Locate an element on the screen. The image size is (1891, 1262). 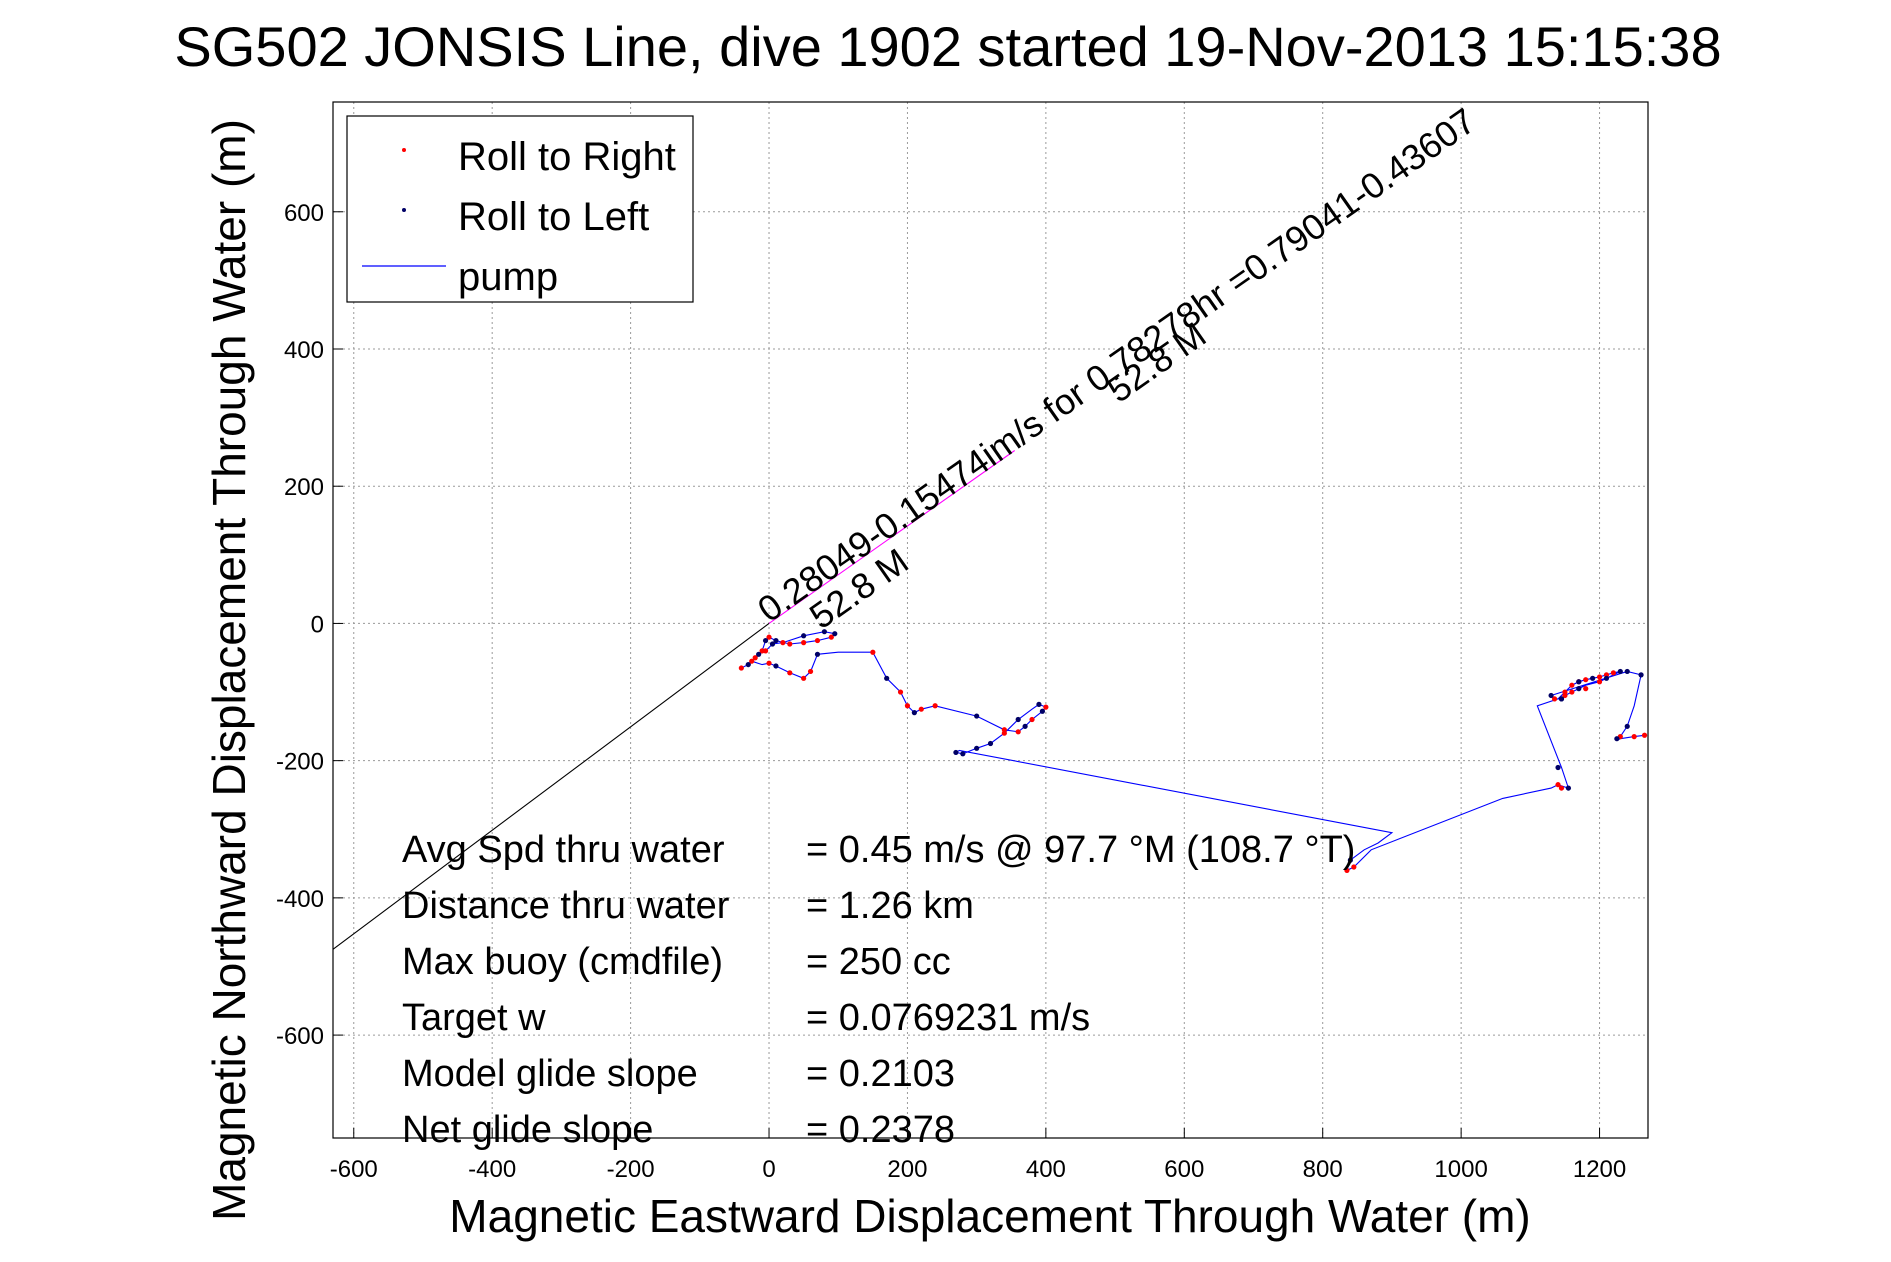
stat-value: = 1.26 km is located at coordinates (890, 906).